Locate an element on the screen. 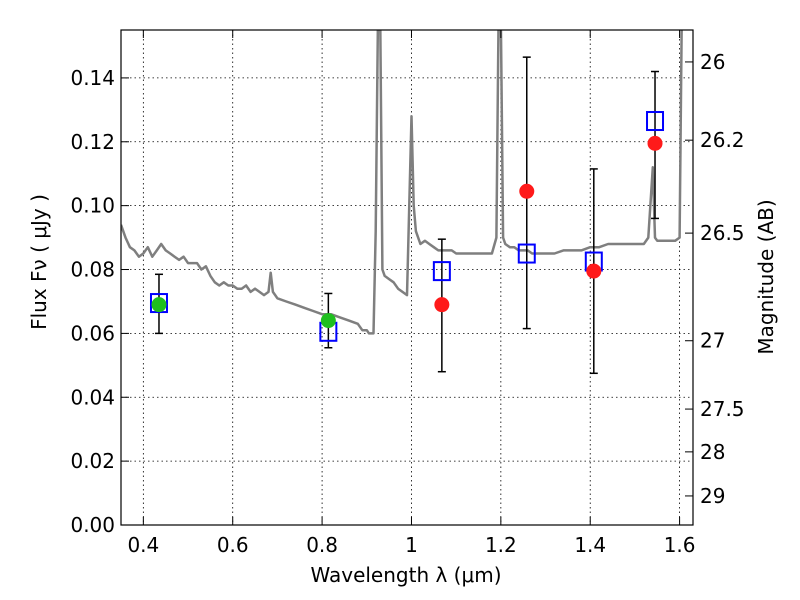  y-tick-label: 0.04 is located at coordinates (92, 397).